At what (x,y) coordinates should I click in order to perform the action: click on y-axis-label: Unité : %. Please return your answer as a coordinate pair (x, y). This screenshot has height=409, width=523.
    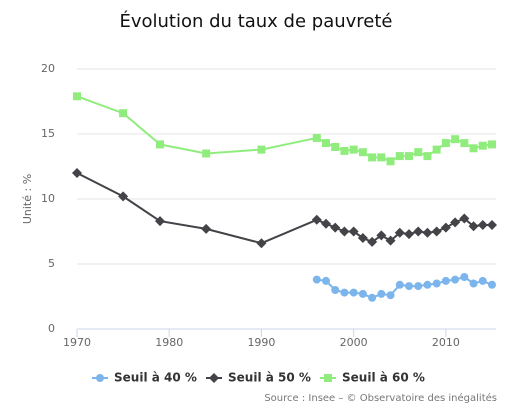
    Looking at the image, I should click on (27, 199).